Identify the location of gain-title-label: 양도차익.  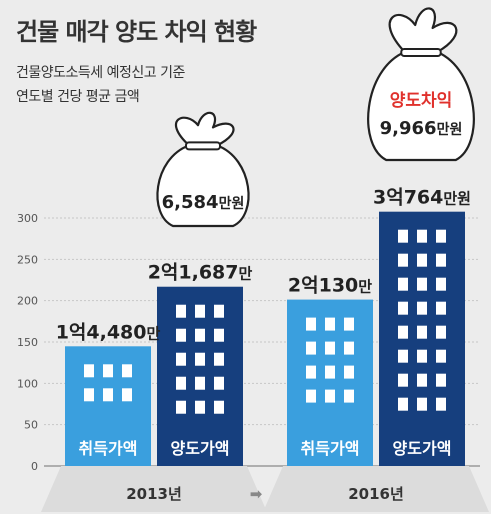
(421, 101).